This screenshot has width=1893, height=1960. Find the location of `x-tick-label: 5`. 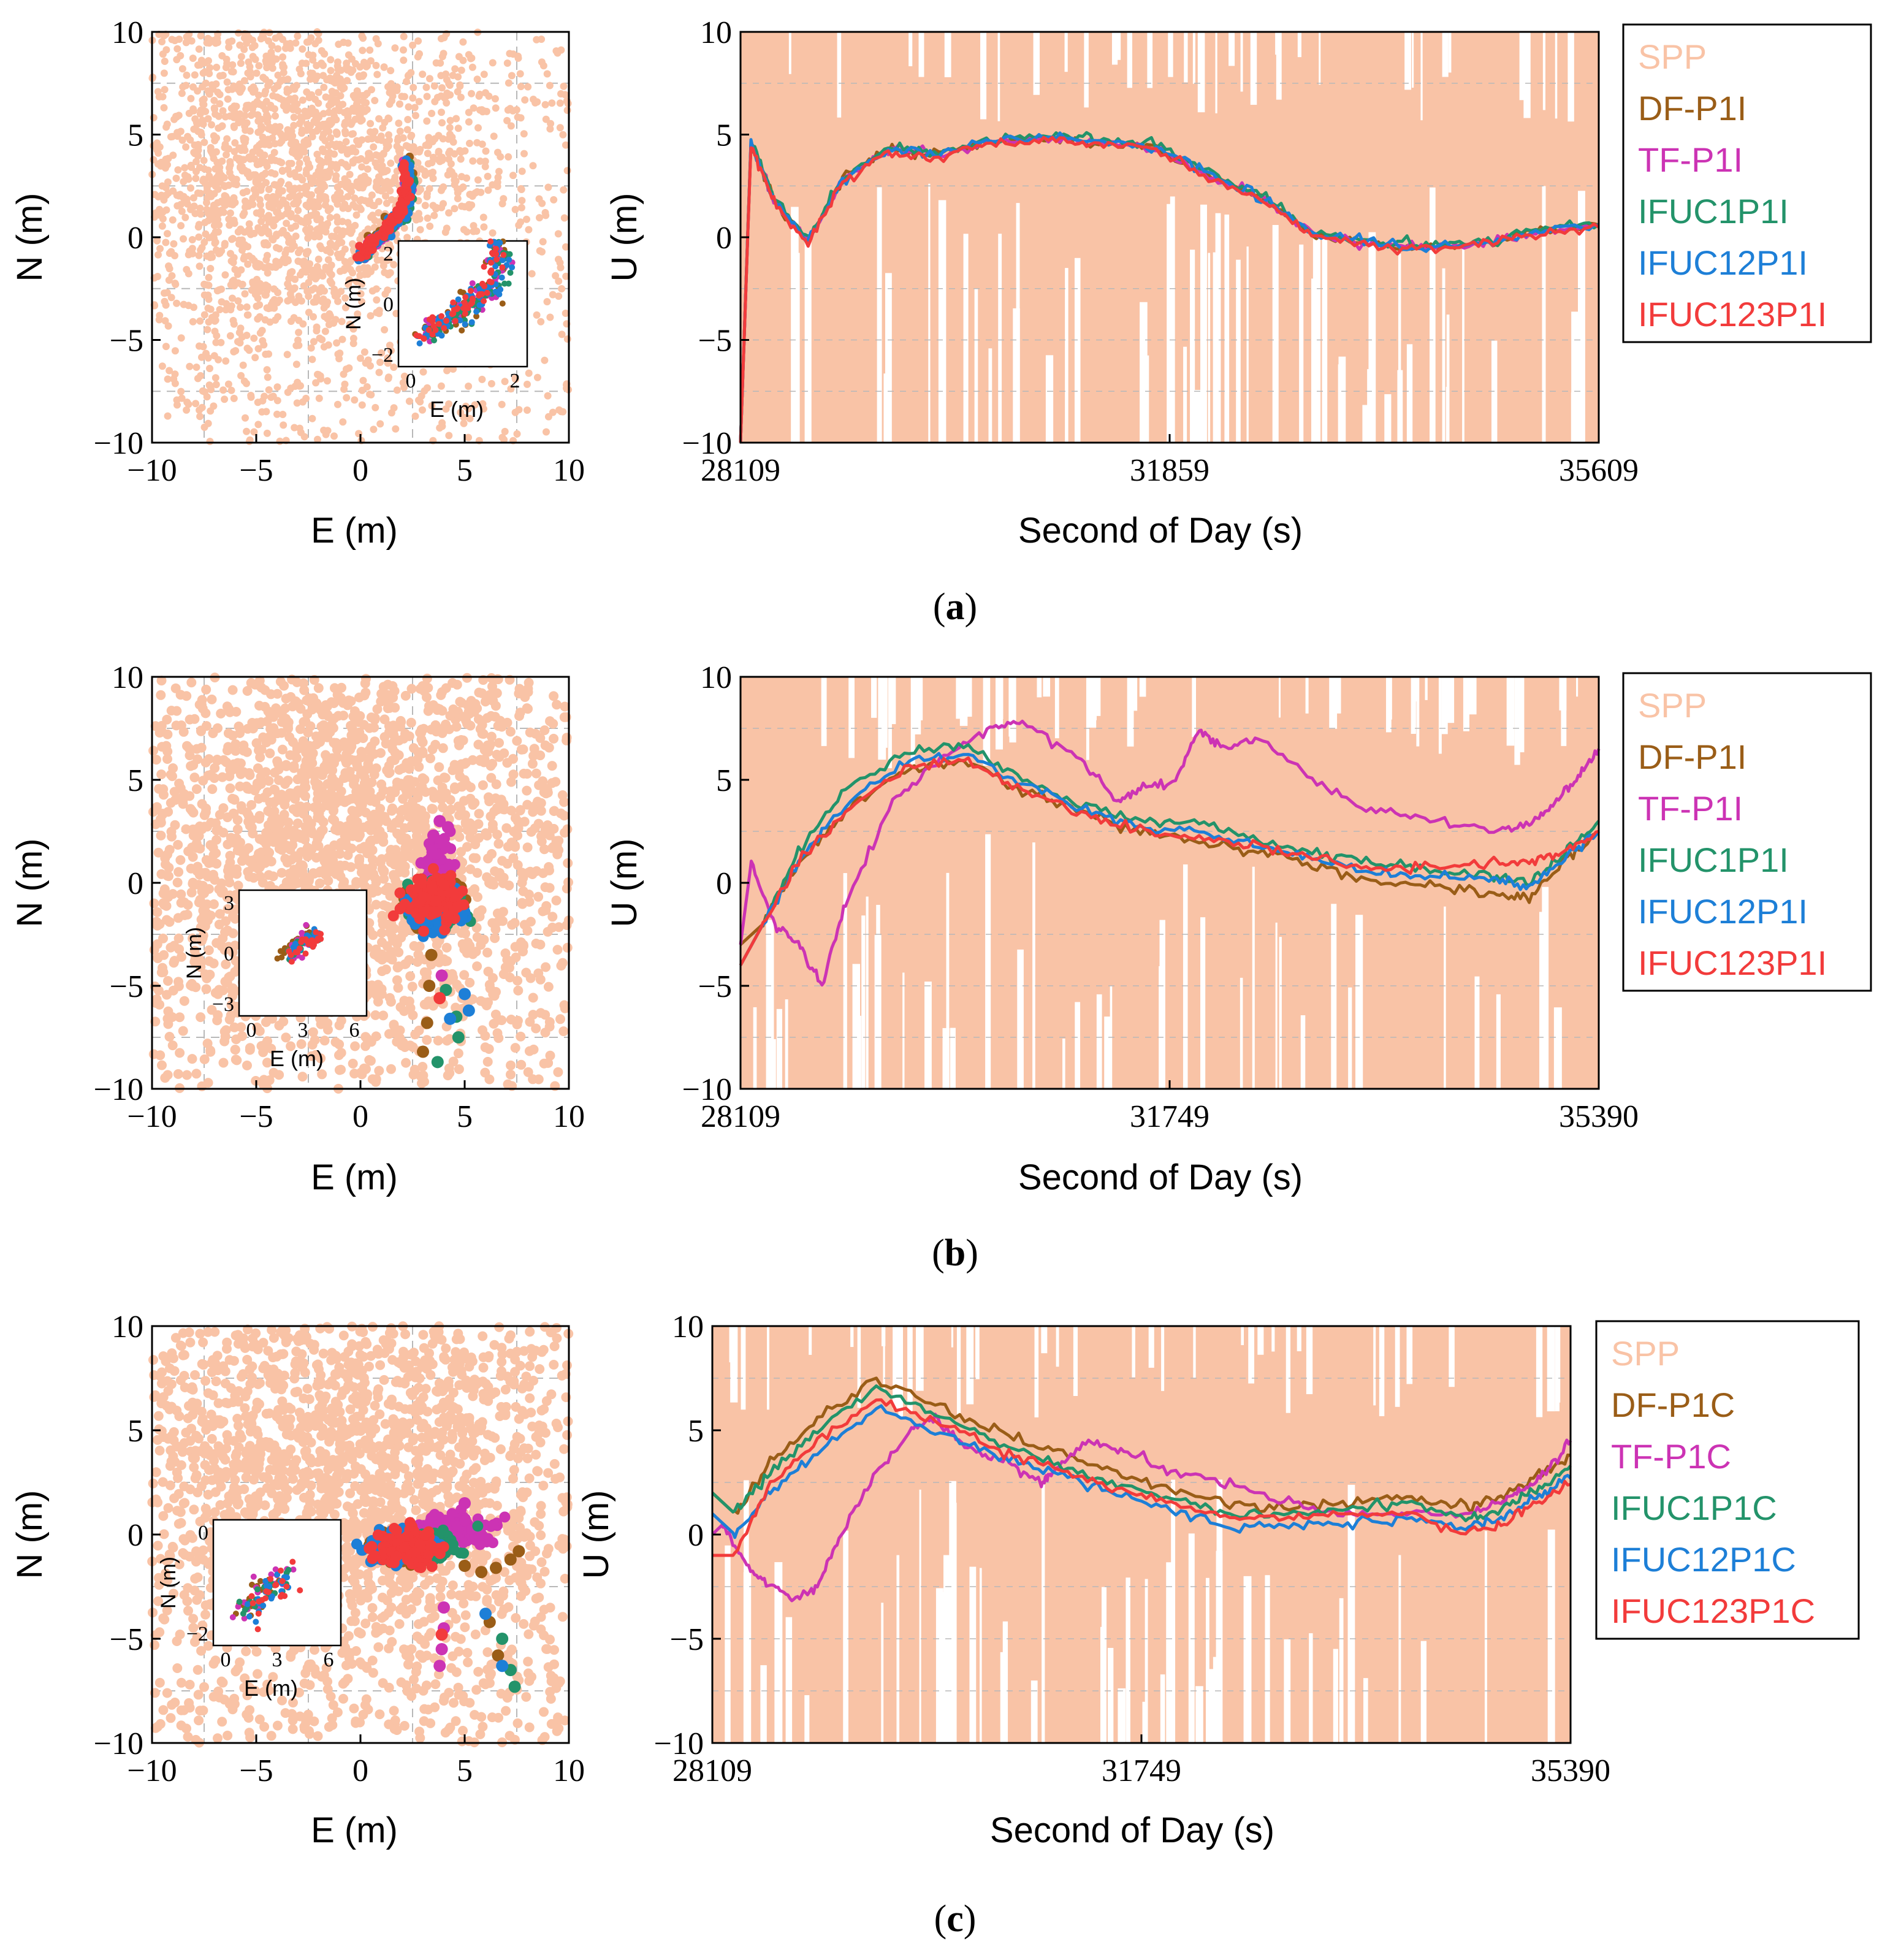

x-tick-label: 5 is located at coordinates (465, 470).